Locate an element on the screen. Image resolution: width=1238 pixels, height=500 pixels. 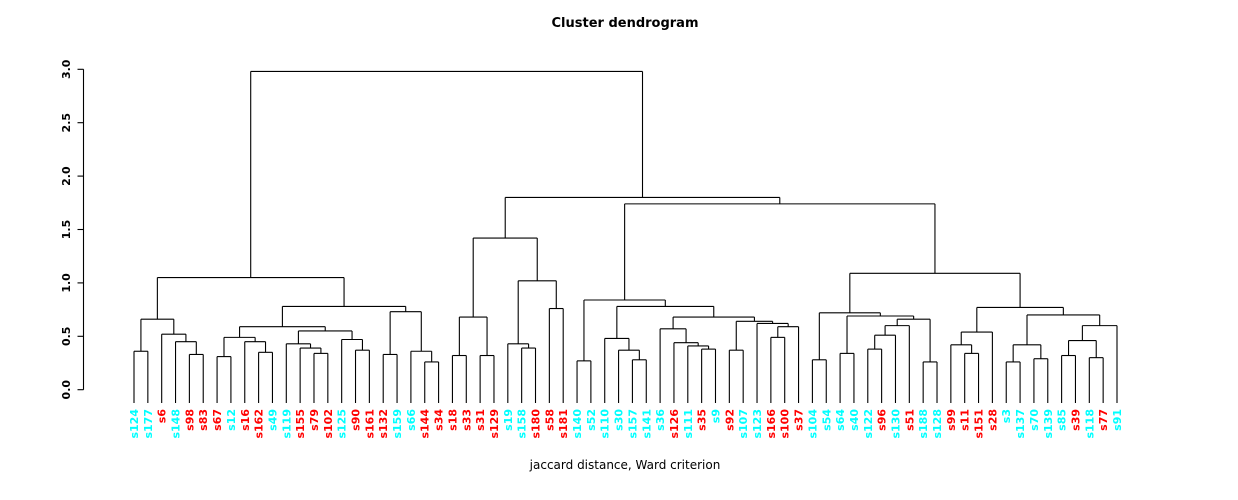
leaf-label: s16 is located at coordinates (245, 420).